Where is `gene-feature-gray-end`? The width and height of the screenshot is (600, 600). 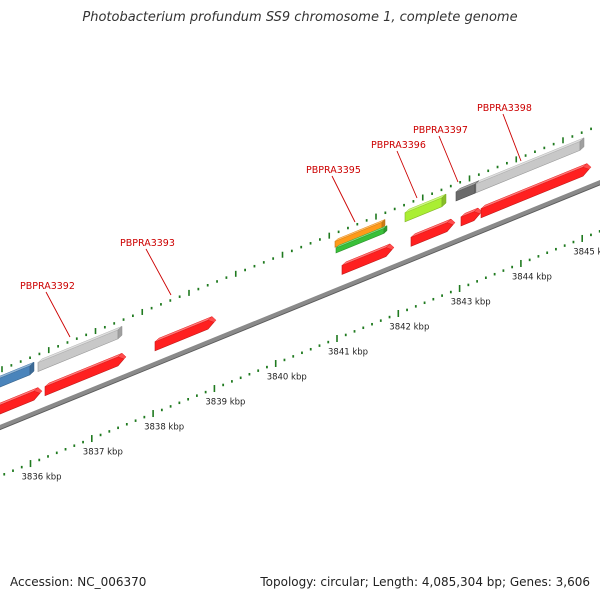 gene-feature-gray-end is located at coordinates (120, 332).